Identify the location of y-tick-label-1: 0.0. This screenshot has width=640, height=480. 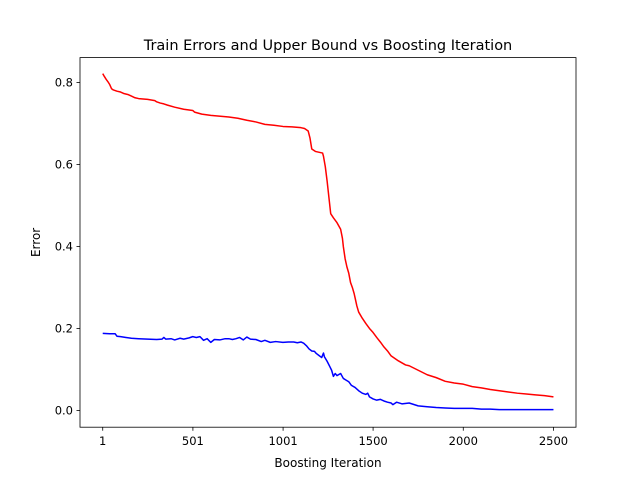
(64, 410).